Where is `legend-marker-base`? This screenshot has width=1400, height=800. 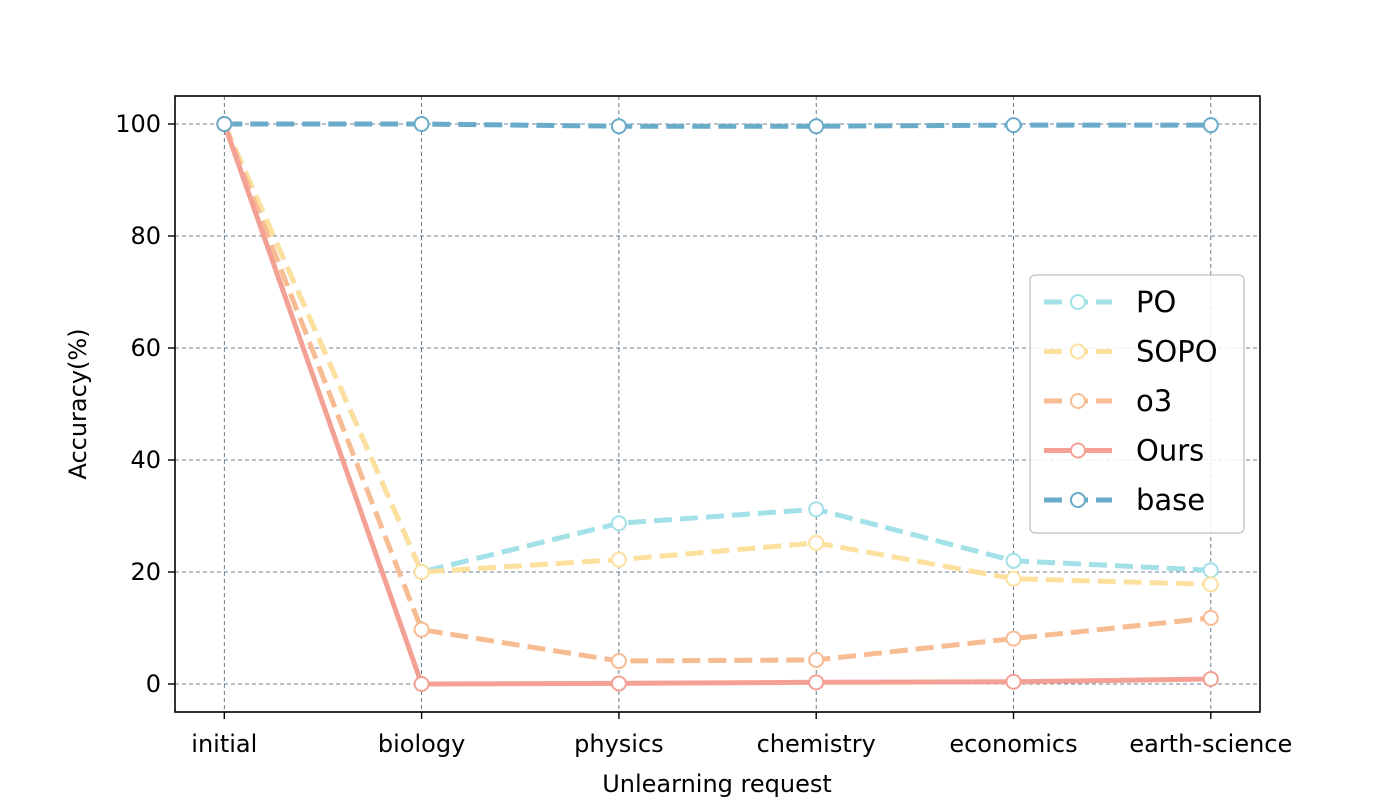 legend-marker-base is located at coordinates (1078, 500).